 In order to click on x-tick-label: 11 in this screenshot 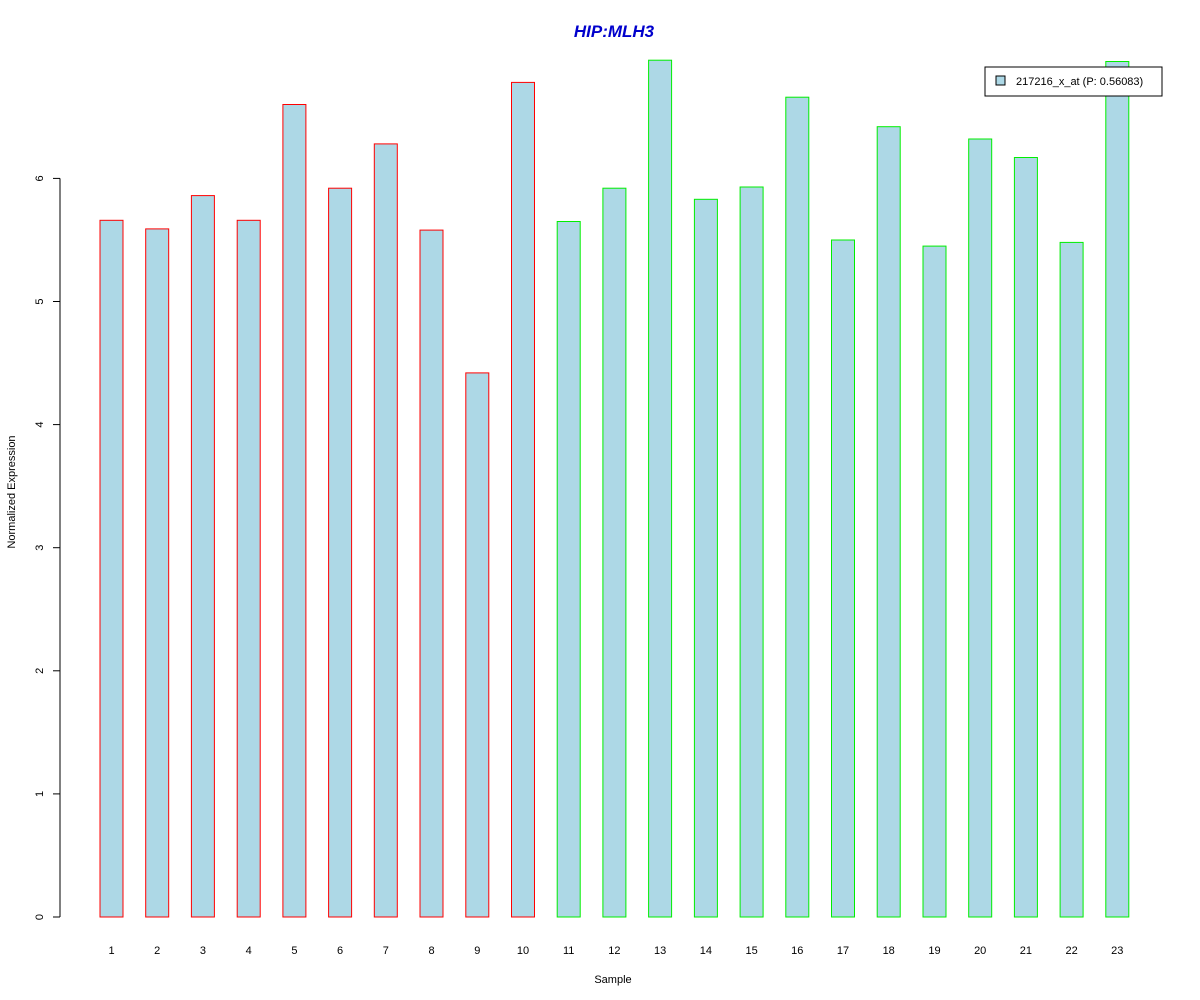, I will do `click(568, 951)`.